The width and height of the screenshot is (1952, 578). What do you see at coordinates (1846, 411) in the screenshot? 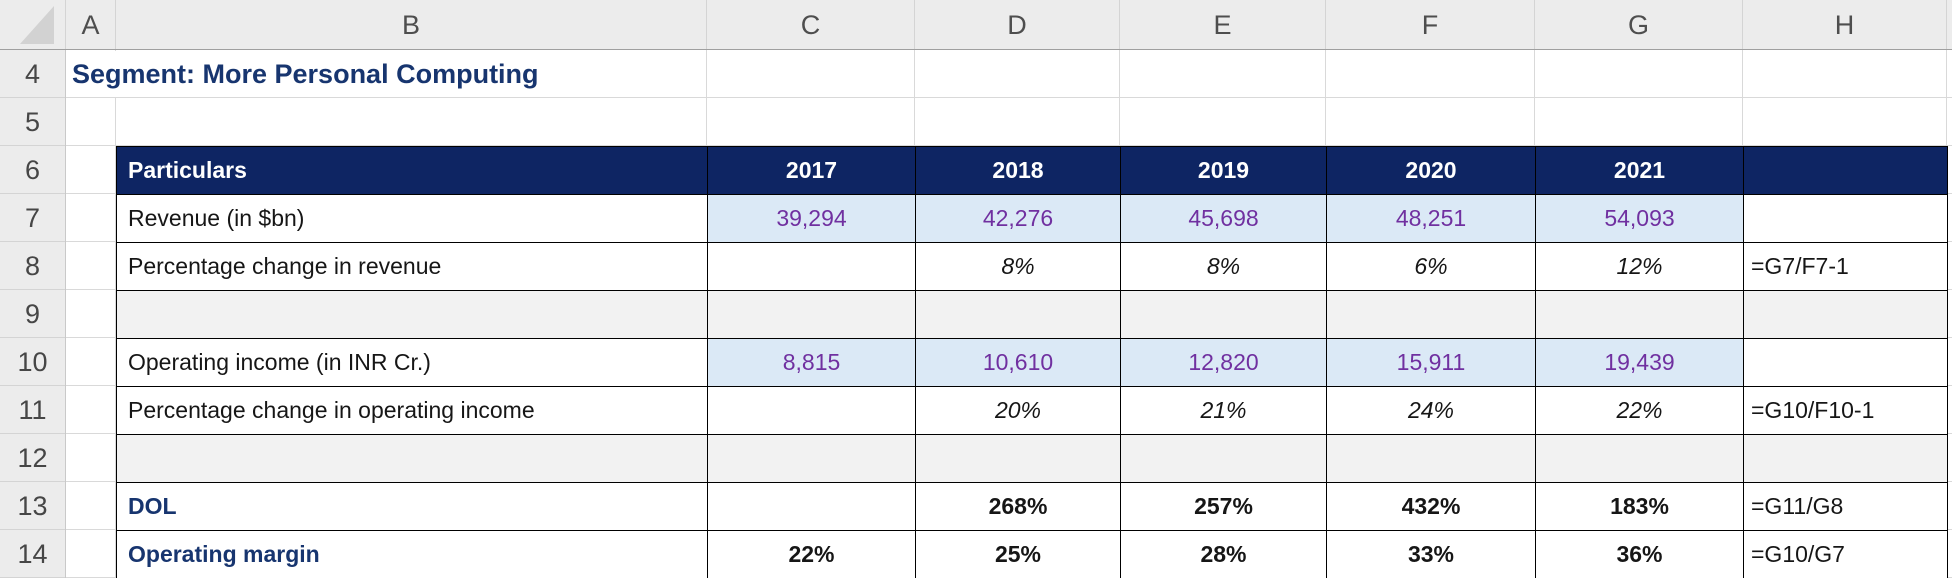
I see `cell-H11: =G10/F10-1` at bounding box center [1846, 411].